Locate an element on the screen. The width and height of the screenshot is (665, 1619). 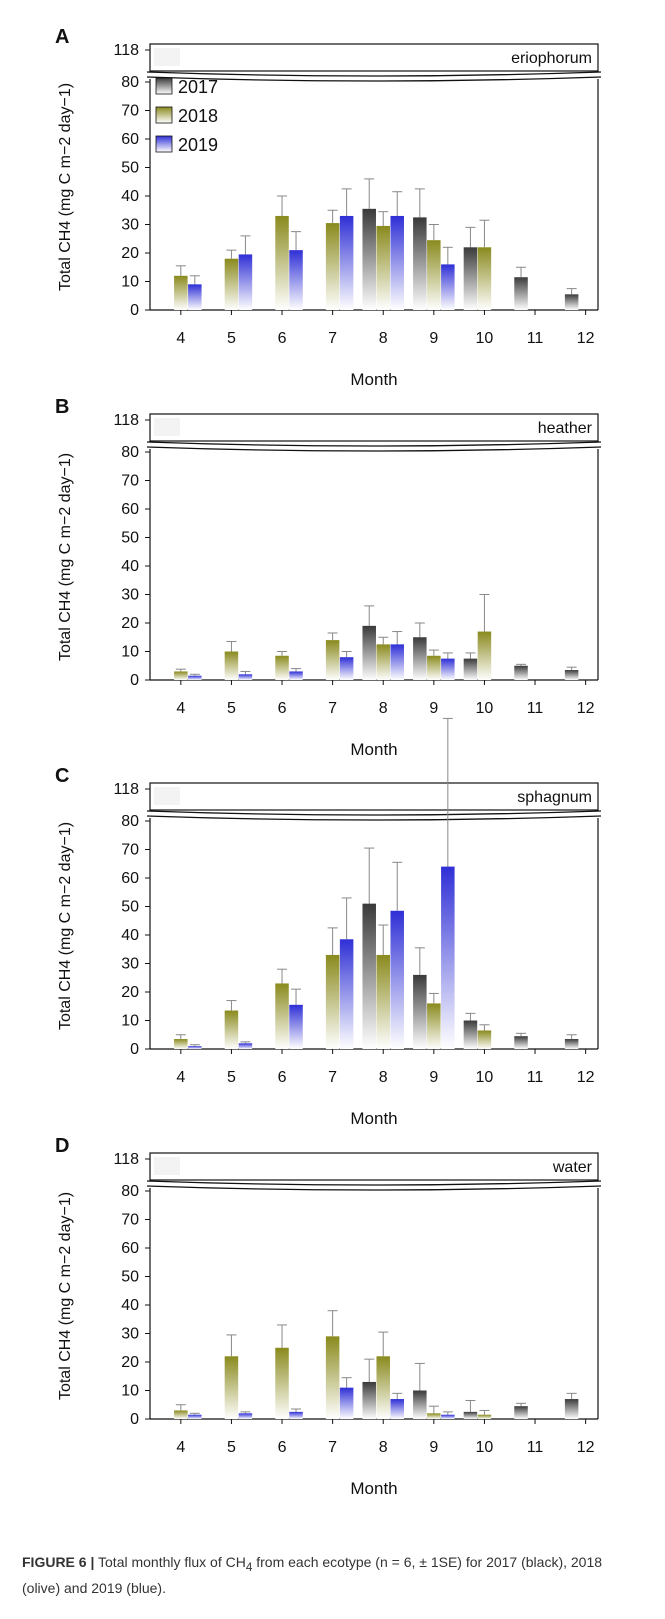
x-tick-label: 9 is located at coordinates (433, 338).